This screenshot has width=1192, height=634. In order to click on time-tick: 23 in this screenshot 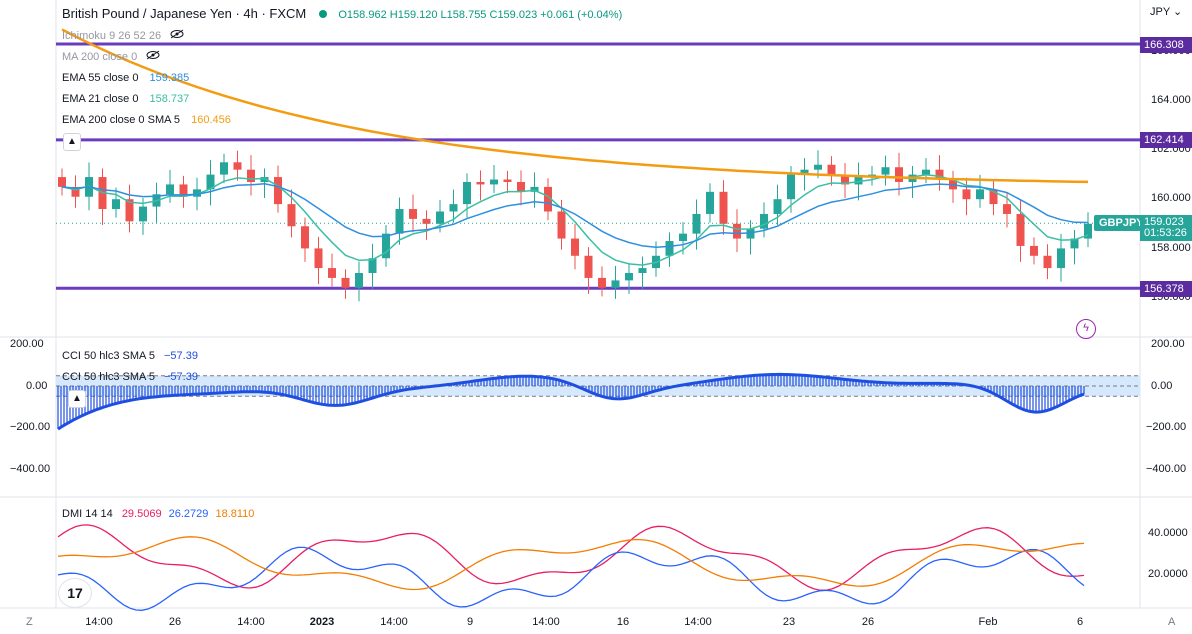, I will do `click(789, 622)`.